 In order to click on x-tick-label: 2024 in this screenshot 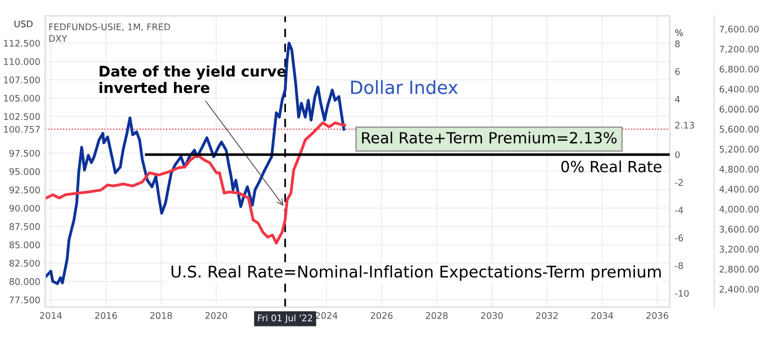, I will do `click(327, 315)`.